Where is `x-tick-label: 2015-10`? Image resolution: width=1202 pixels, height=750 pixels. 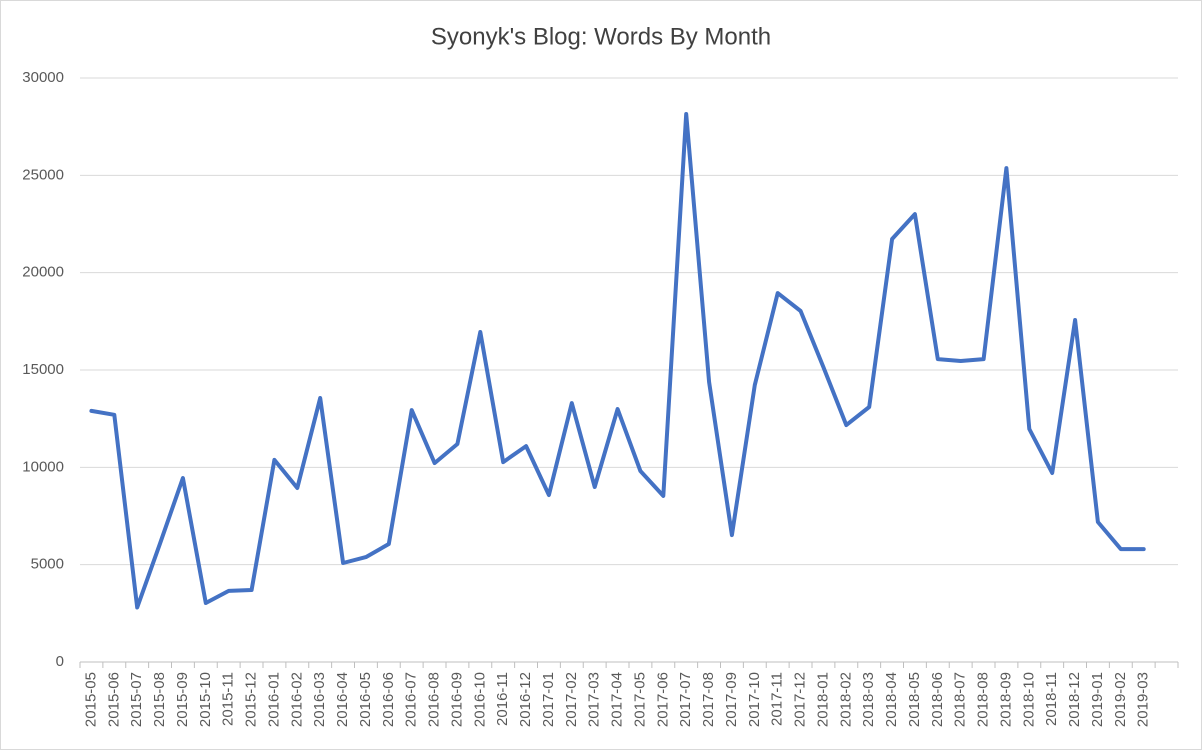
x-tick-label: 2015-10 is located at coordinates (205, 699).